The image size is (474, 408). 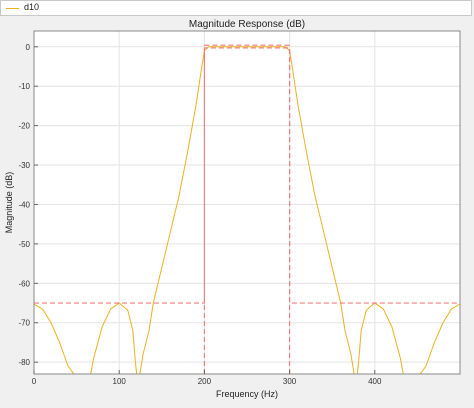 I want to click on y-tick-label: -30, so click(x=24, y=165).